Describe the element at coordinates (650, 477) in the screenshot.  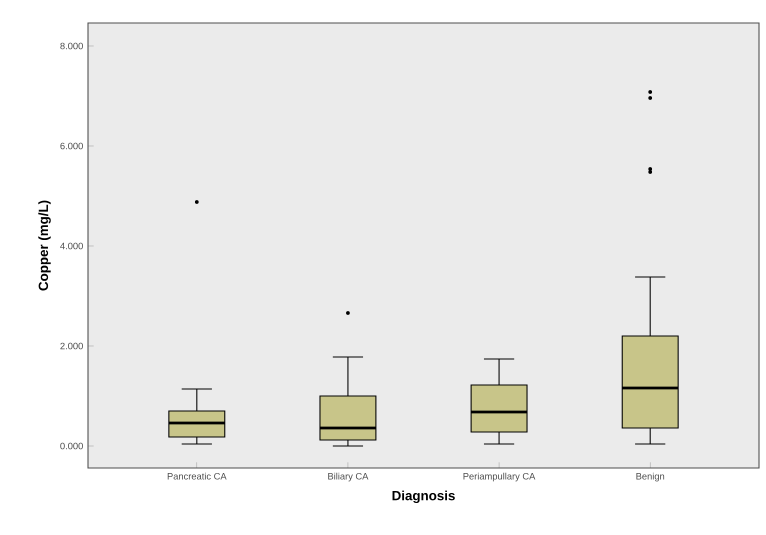
I see `x-tick-label: Benign` at that location.